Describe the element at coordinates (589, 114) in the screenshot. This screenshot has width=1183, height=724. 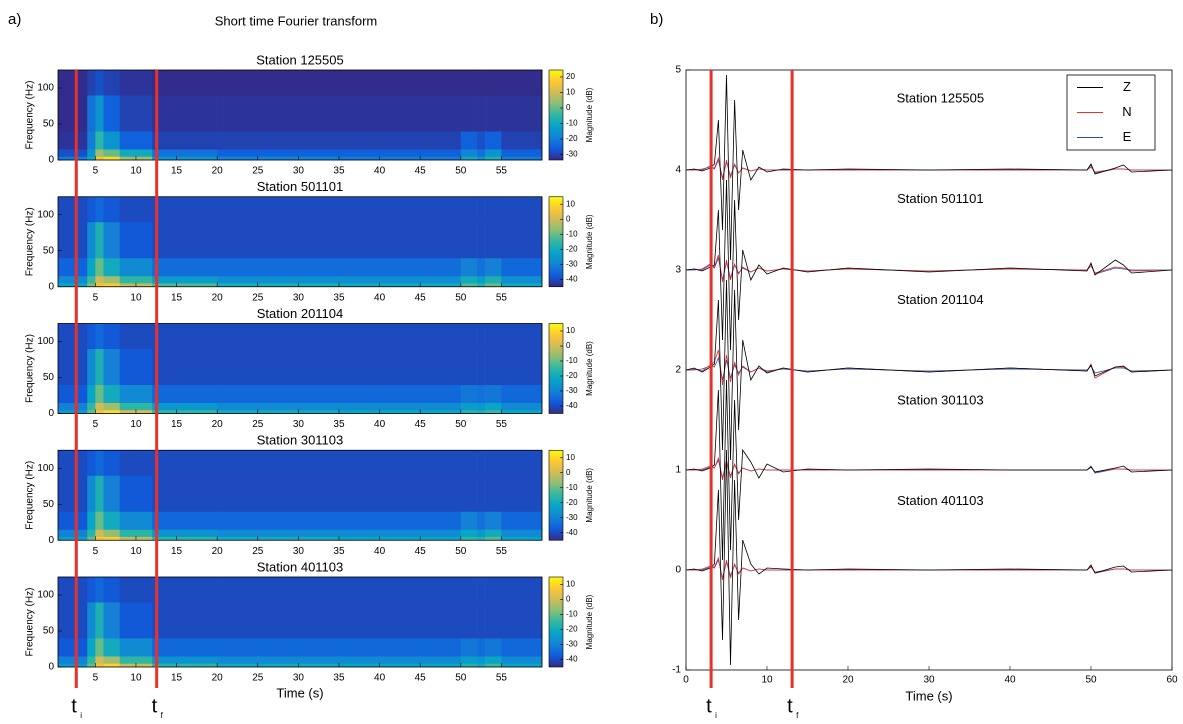
I see `colorbar-label: Magnitude (dB)` at that location.